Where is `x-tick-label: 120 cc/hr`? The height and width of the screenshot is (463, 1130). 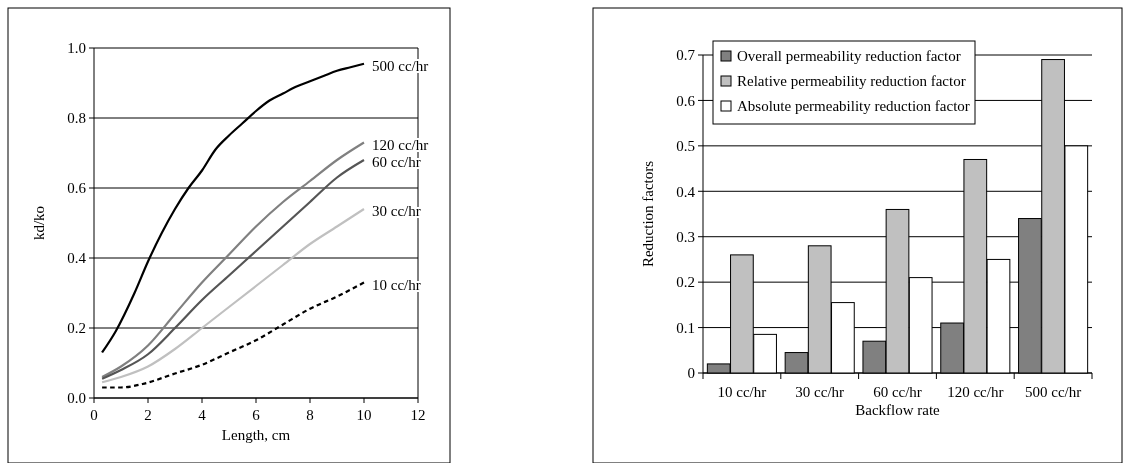
x-tick-label: 120 cc/hr is located at coordinates (975, 392).